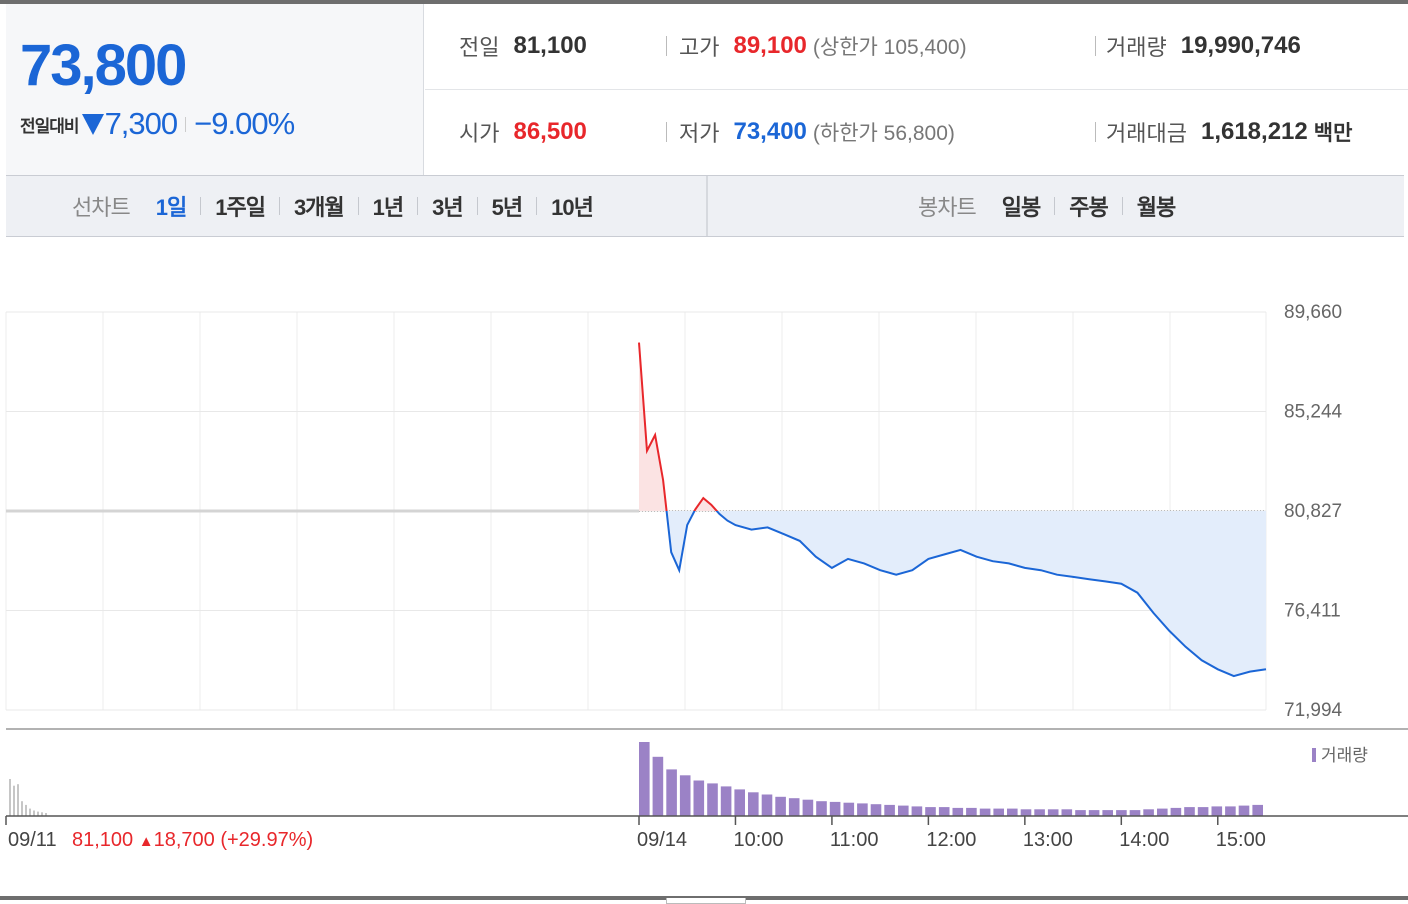 This screenshot has width=1408, height=904. I want to click on stat-value: 19,990,746, so click(1240, 45).